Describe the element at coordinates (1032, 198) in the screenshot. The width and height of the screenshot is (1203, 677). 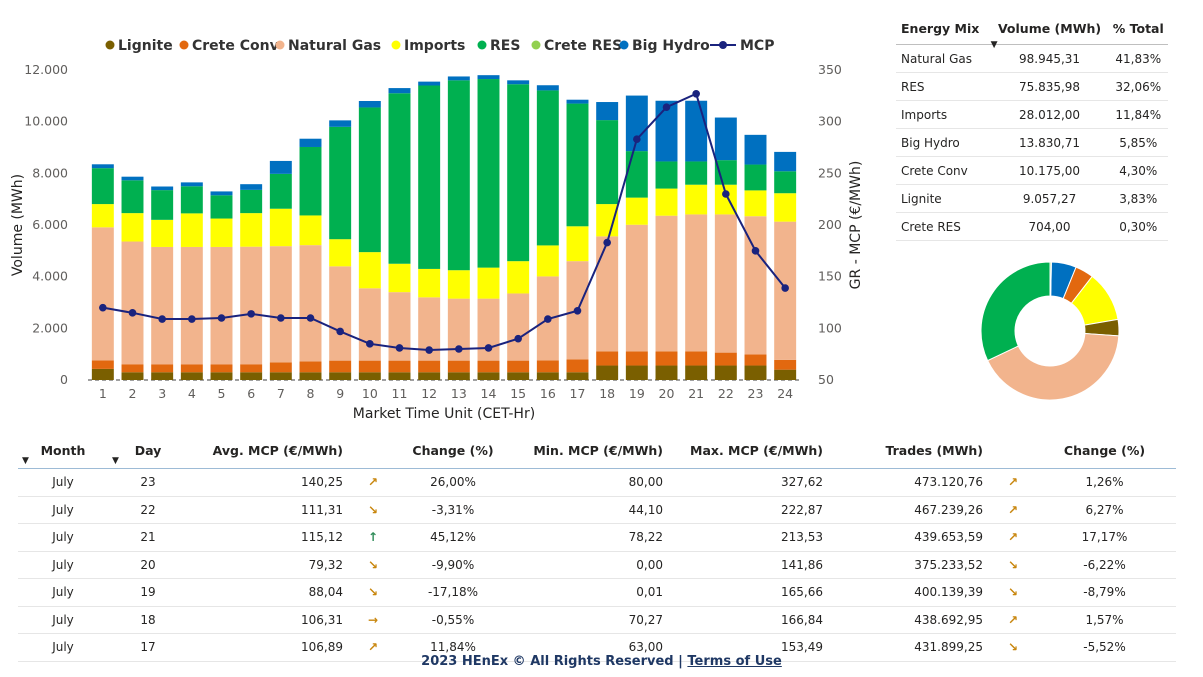
I see `mix-row: Lignite 9.057,27 3,83%` at that location.